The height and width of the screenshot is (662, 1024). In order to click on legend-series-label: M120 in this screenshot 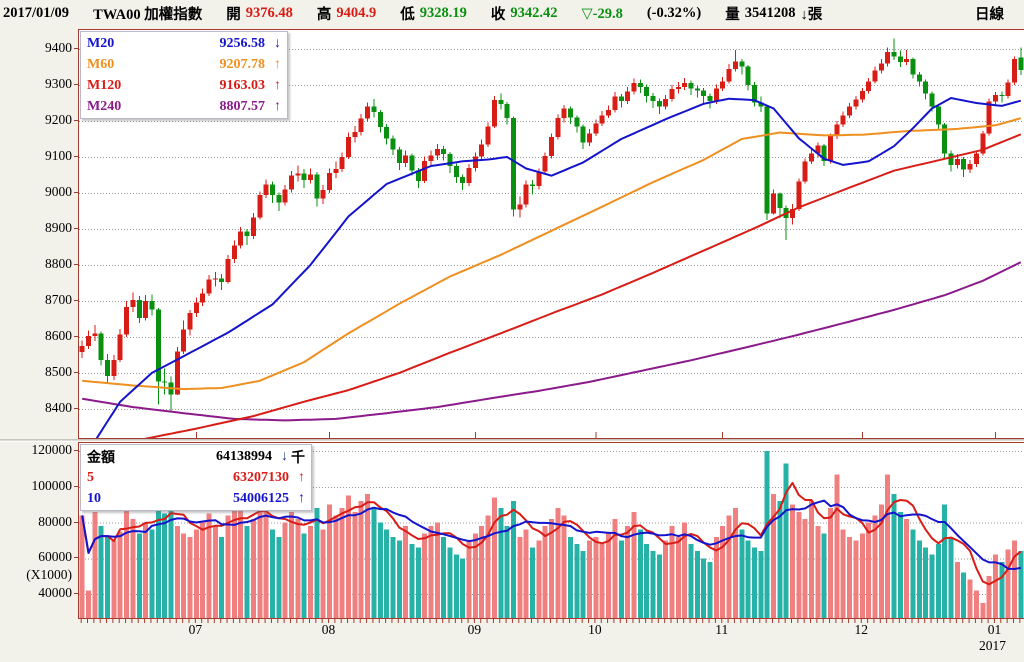, I will do `click(104, 85)`.